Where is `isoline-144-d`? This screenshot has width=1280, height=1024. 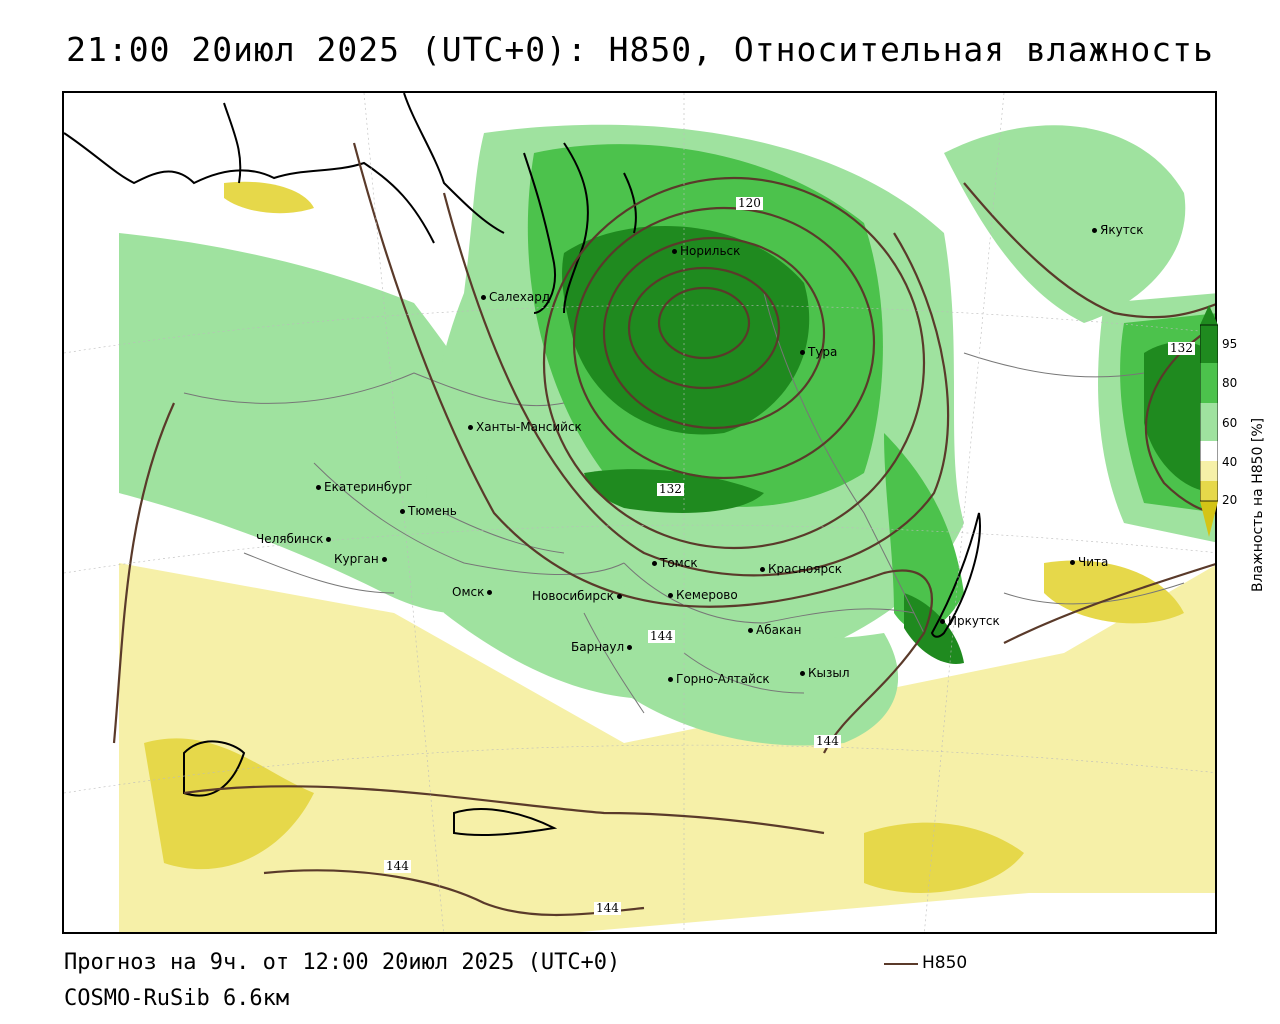 isoline-144-d is located at coordinates (454, 893).